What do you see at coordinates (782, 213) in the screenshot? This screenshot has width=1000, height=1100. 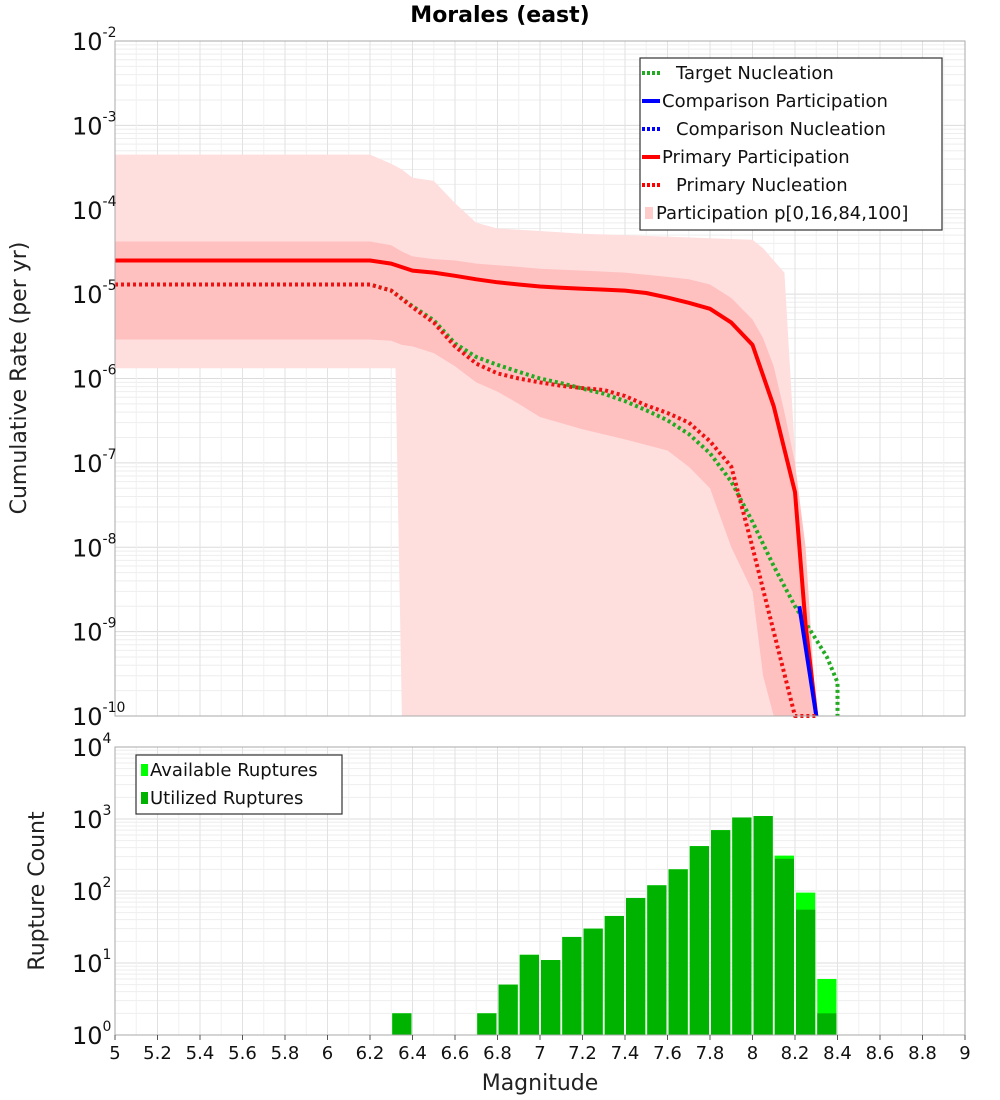 I see `legend-label: Participation p[0,16,84,100]` at bounding box center [782, 213].